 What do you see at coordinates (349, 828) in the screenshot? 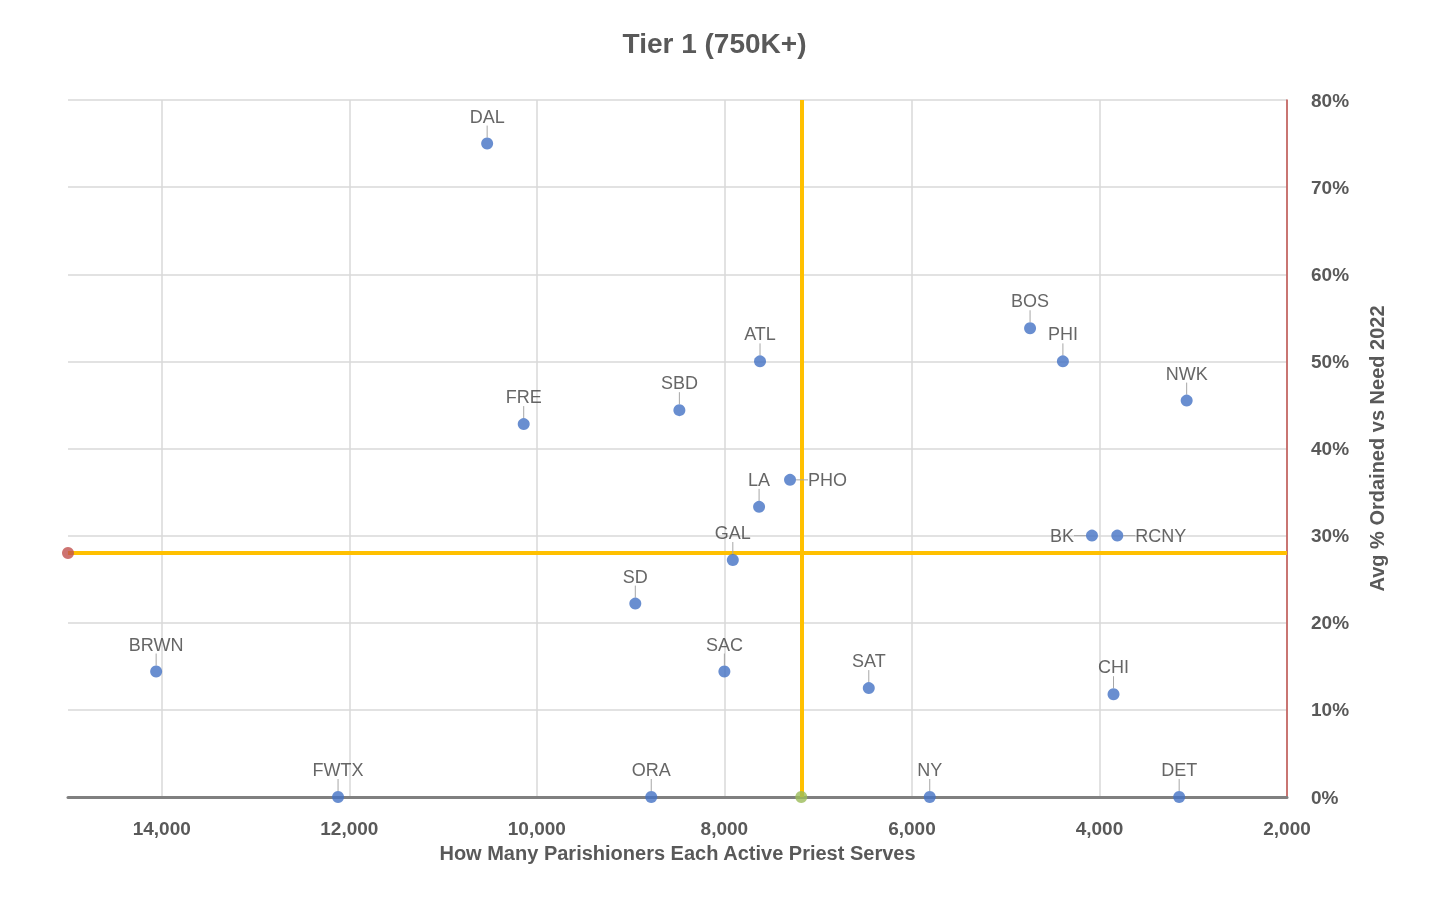
I see `x-tick-label: 12,000` at bounding box center [349, 828].